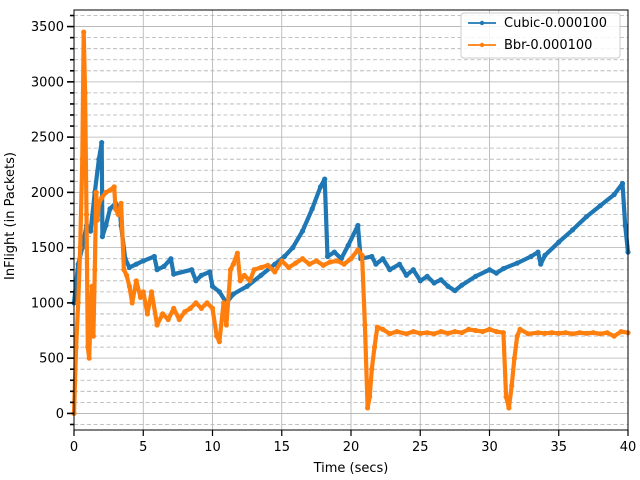  I want to click on legend-label-cubic: Cubic-0.000100, so click(555, 23).